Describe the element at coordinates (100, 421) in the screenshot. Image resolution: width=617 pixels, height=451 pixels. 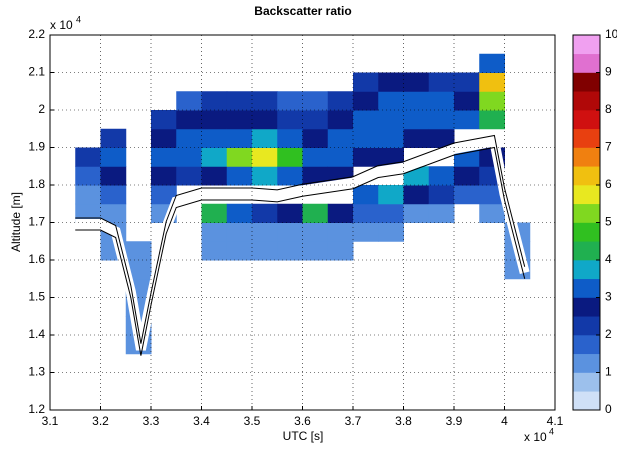
I see `x-tick-label: 3.2` at that location.